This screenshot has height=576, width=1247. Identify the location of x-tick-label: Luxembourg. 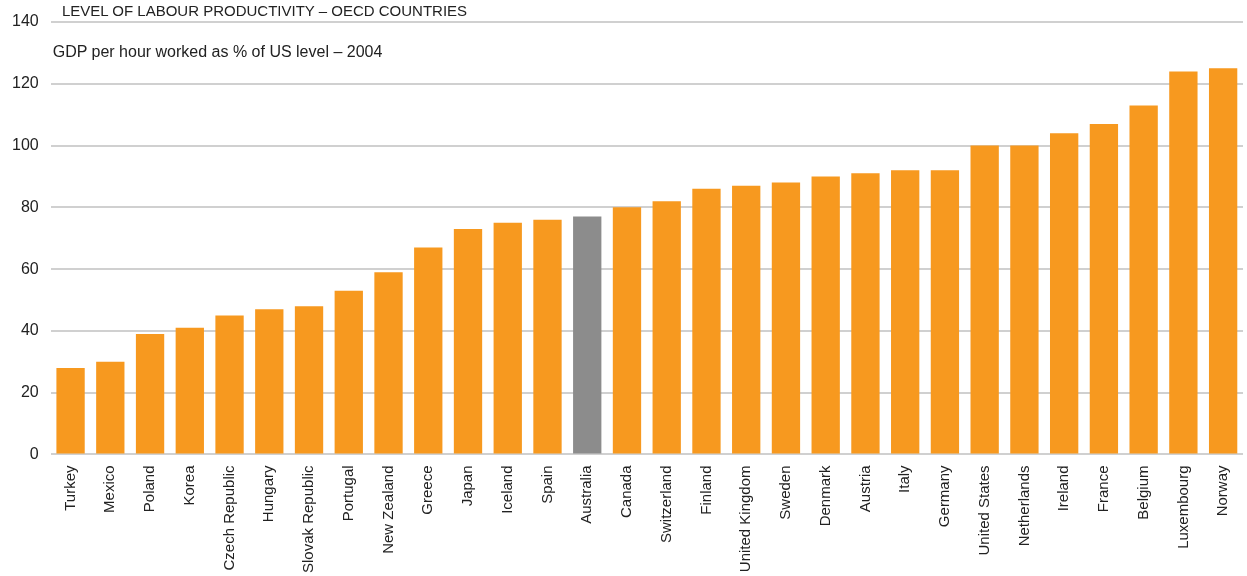
(1182, 507).